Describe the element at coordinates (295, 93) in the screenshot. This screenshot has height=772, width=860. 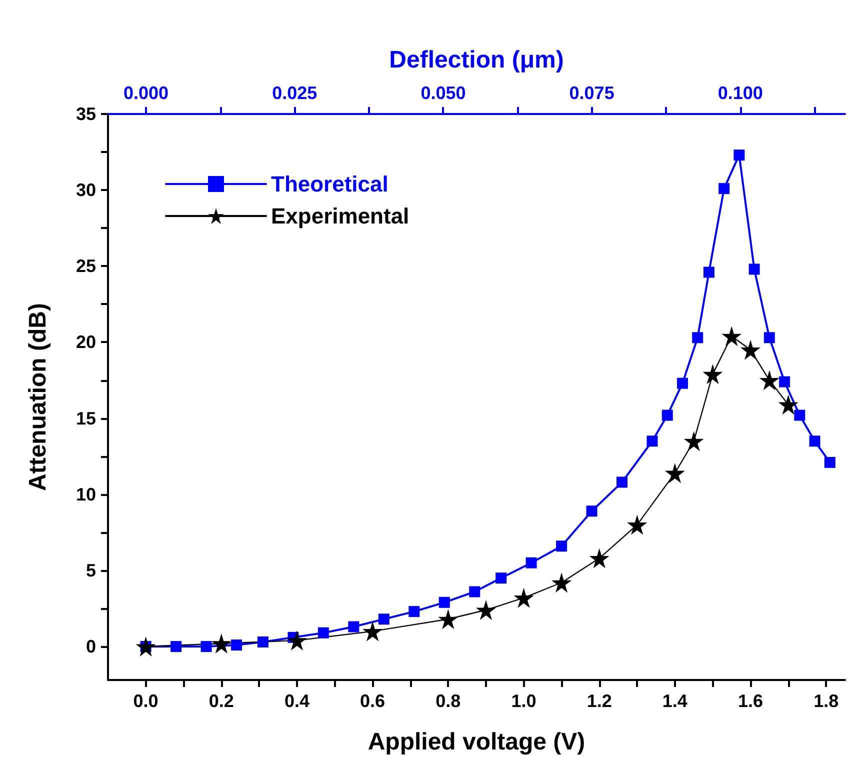
I see `x2-tick-label: 0.025` at that location.